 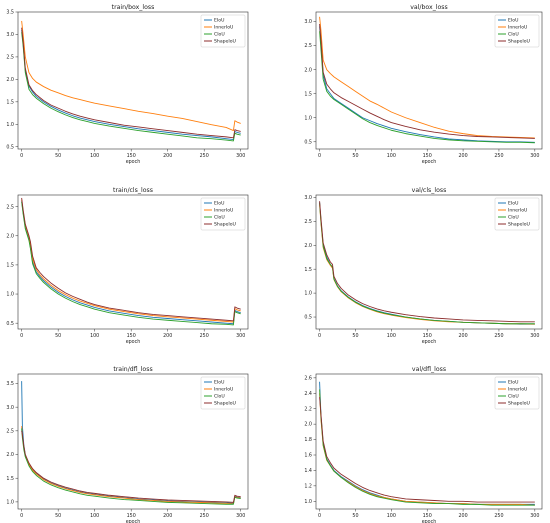 I want to click on series-line-EIoU, so click(x=131, y=85).